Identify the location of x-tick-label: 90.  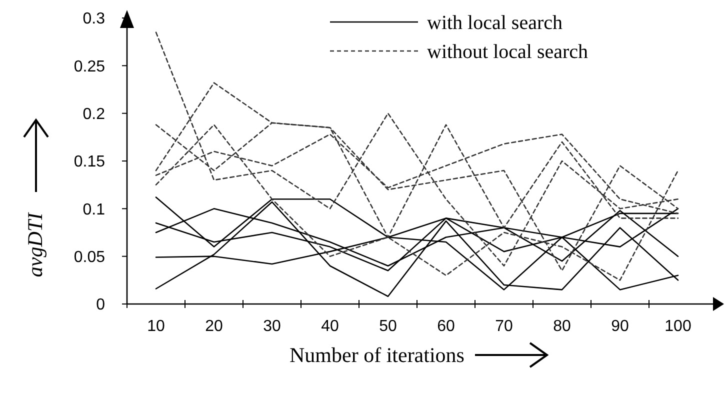
(620, 326).